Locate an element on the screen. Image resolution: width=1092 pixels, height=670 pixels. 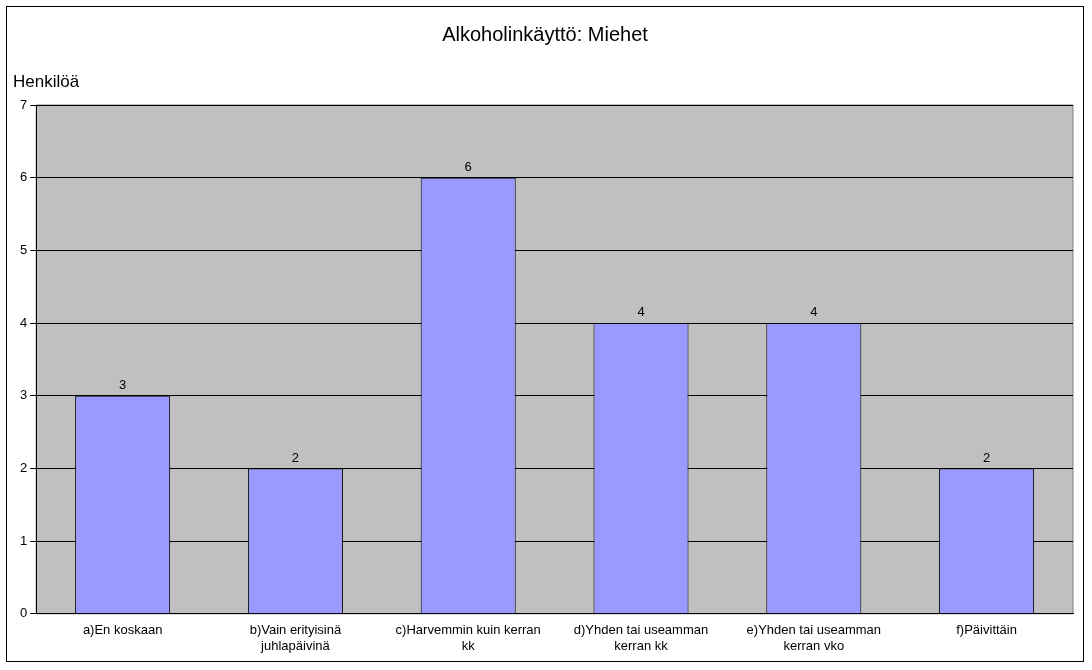
x-tick-label: b)Vain erityisinä juhlapäivinä is located at coordinates (295, 637).